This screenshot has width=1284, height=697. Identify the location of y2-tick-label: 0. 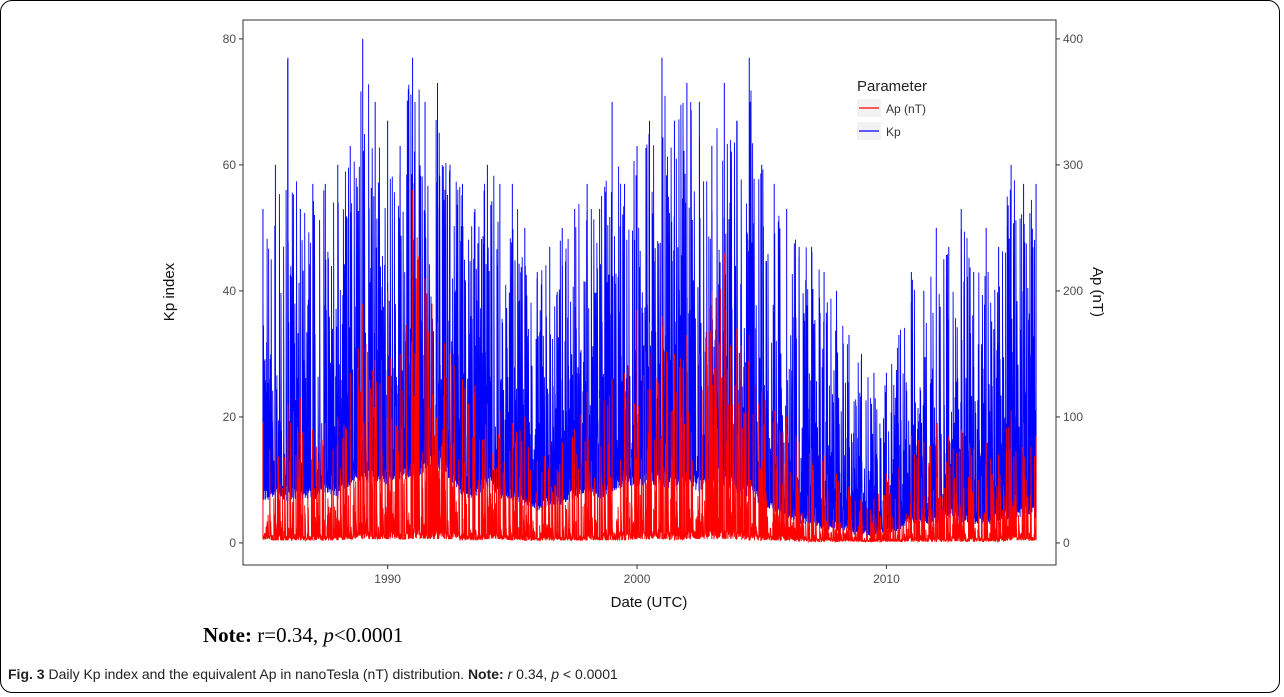
(1066, 543).